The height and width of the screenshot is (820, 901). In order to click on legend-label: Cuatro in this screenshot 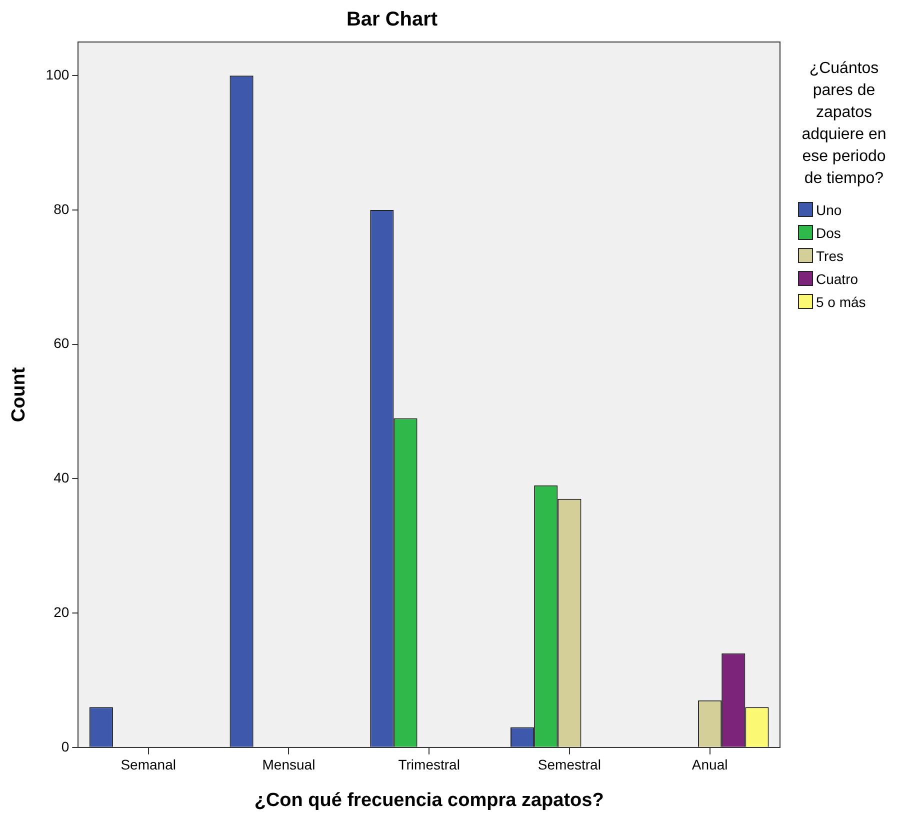, I will do `click(837, 278)`.